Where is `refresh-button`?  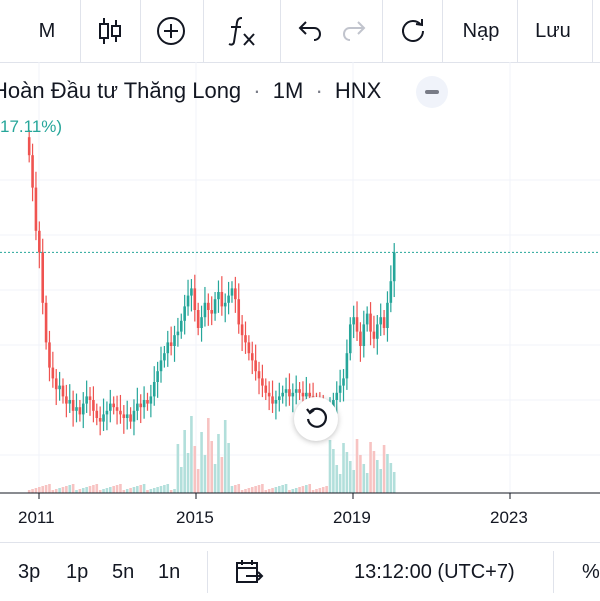 refresh-button is located at coordinates (413, 31).